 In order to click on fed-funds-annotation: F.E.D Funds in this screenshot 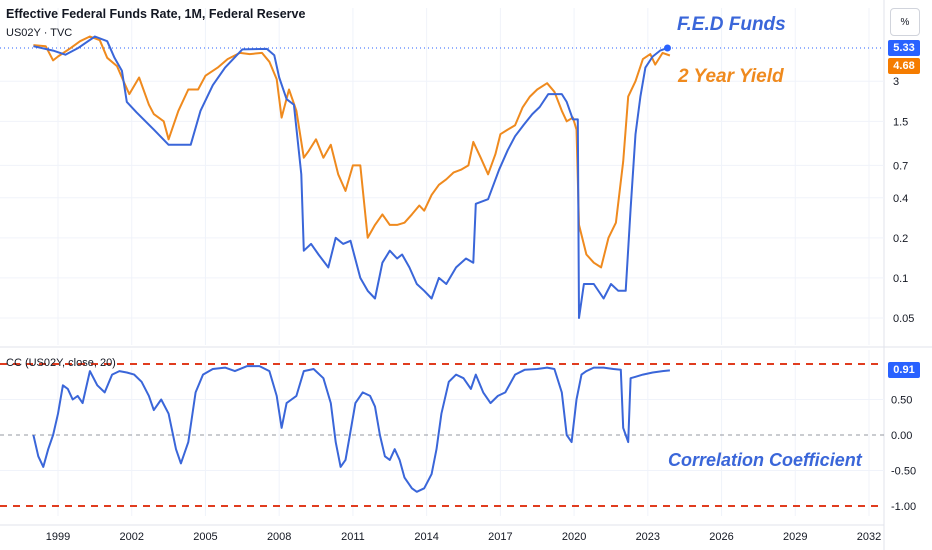, I will do `click(731, 24)`.